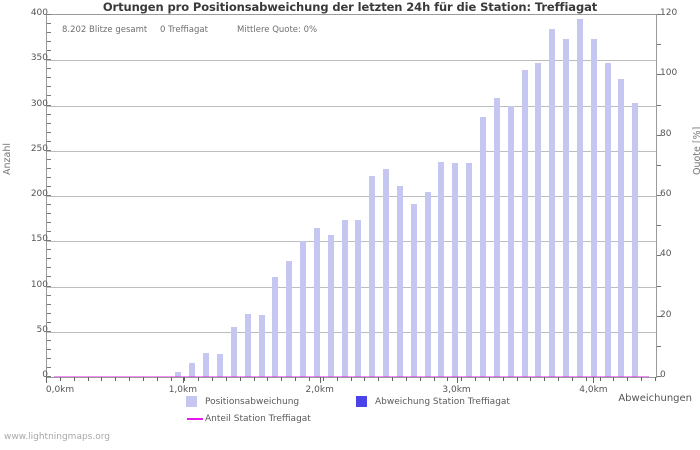 The width and height of the screenshot is (700, 450). Describe the element at coordinates (39, 58) in the screenshot. I see `y-axis-left-tick-label: 350` at that location.